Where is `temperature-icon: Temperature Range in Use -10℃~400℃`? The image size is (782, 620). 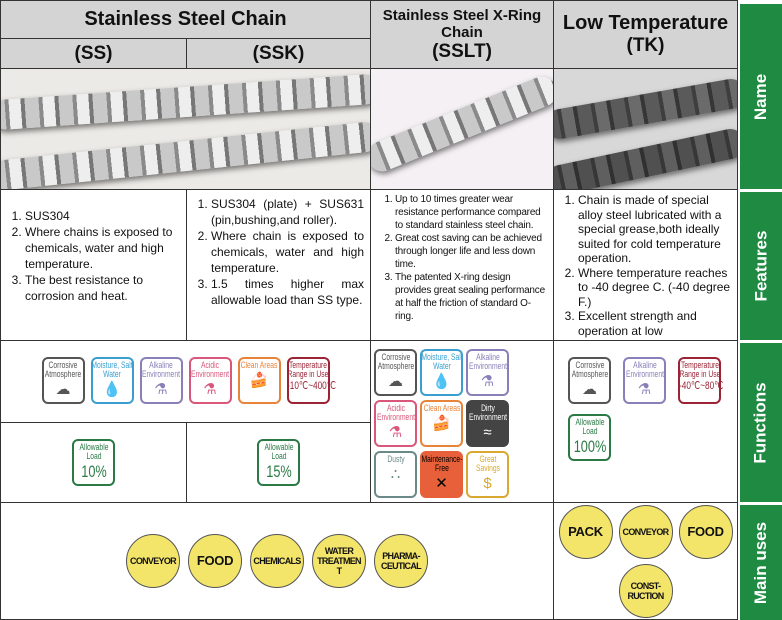
temperature-icon: Temperature Range in Use -10℃~400℃ is located at coordinates (311, 380).